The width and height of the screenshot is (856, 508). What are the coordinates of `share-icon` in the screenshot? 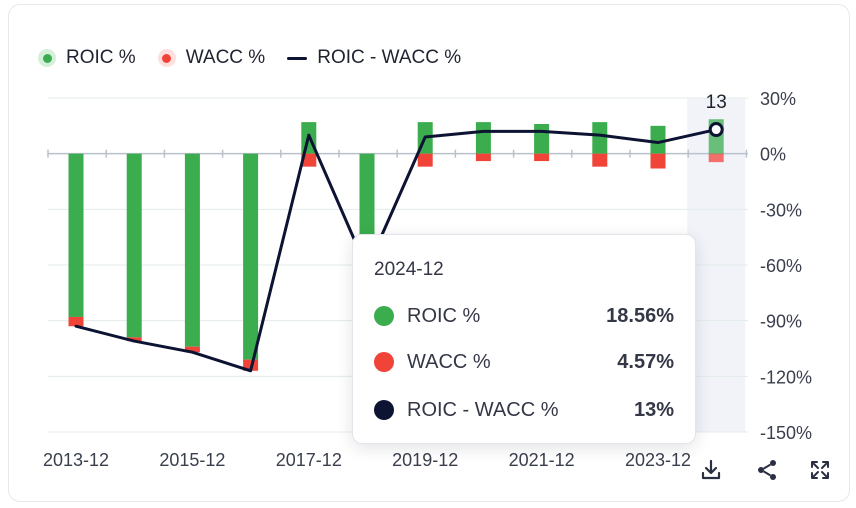 It's located at (767, 470).